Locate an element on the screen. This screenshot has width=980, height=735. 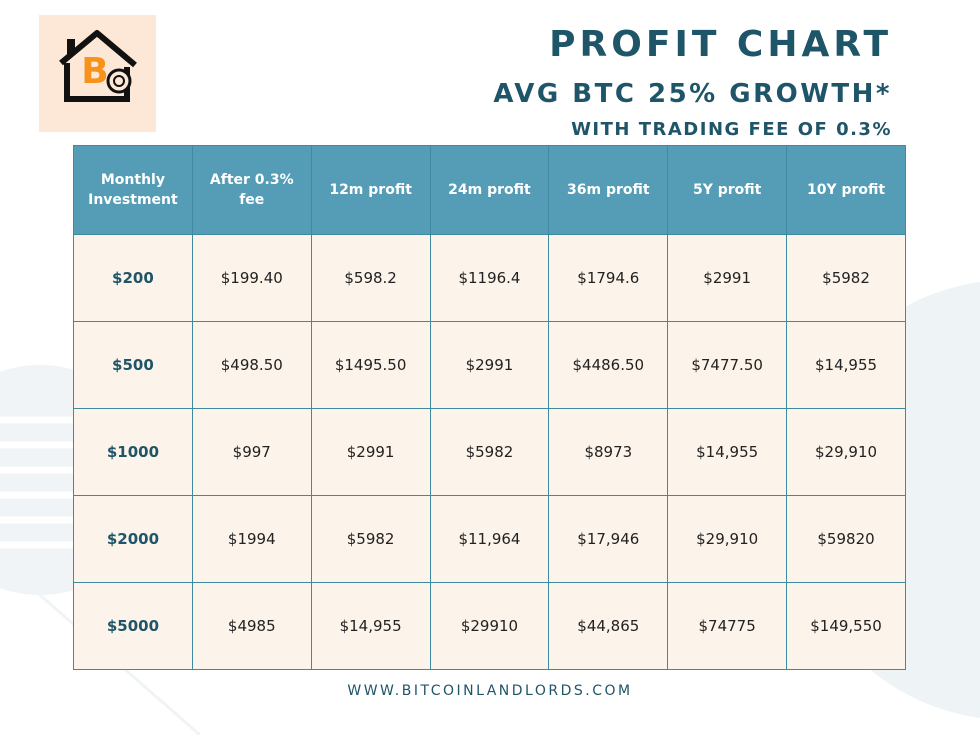
table-cell: $2000 is located at coordinates (133, 539).